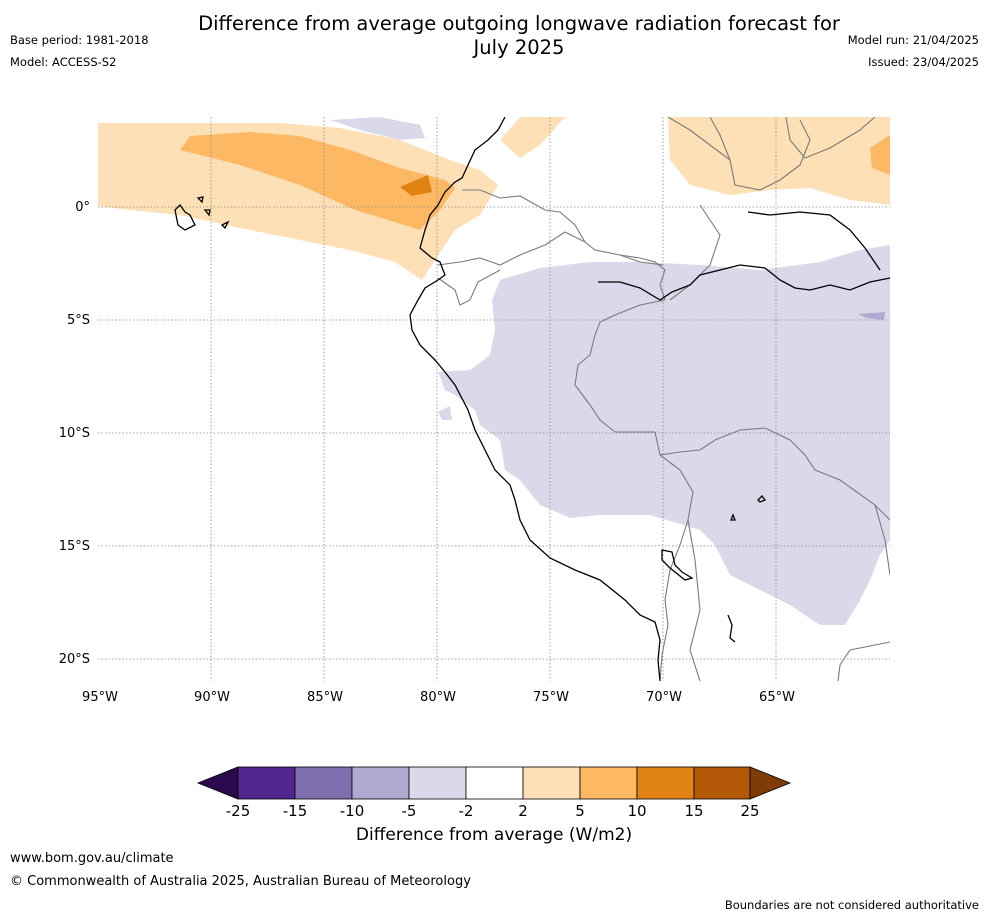 Image resolution: width=988 pixels, height=919 pixels. What do you see at coordinates (466, 811) in the screenshot?
I see `colorbar-tick: -2` at bounding box center [466, 811].